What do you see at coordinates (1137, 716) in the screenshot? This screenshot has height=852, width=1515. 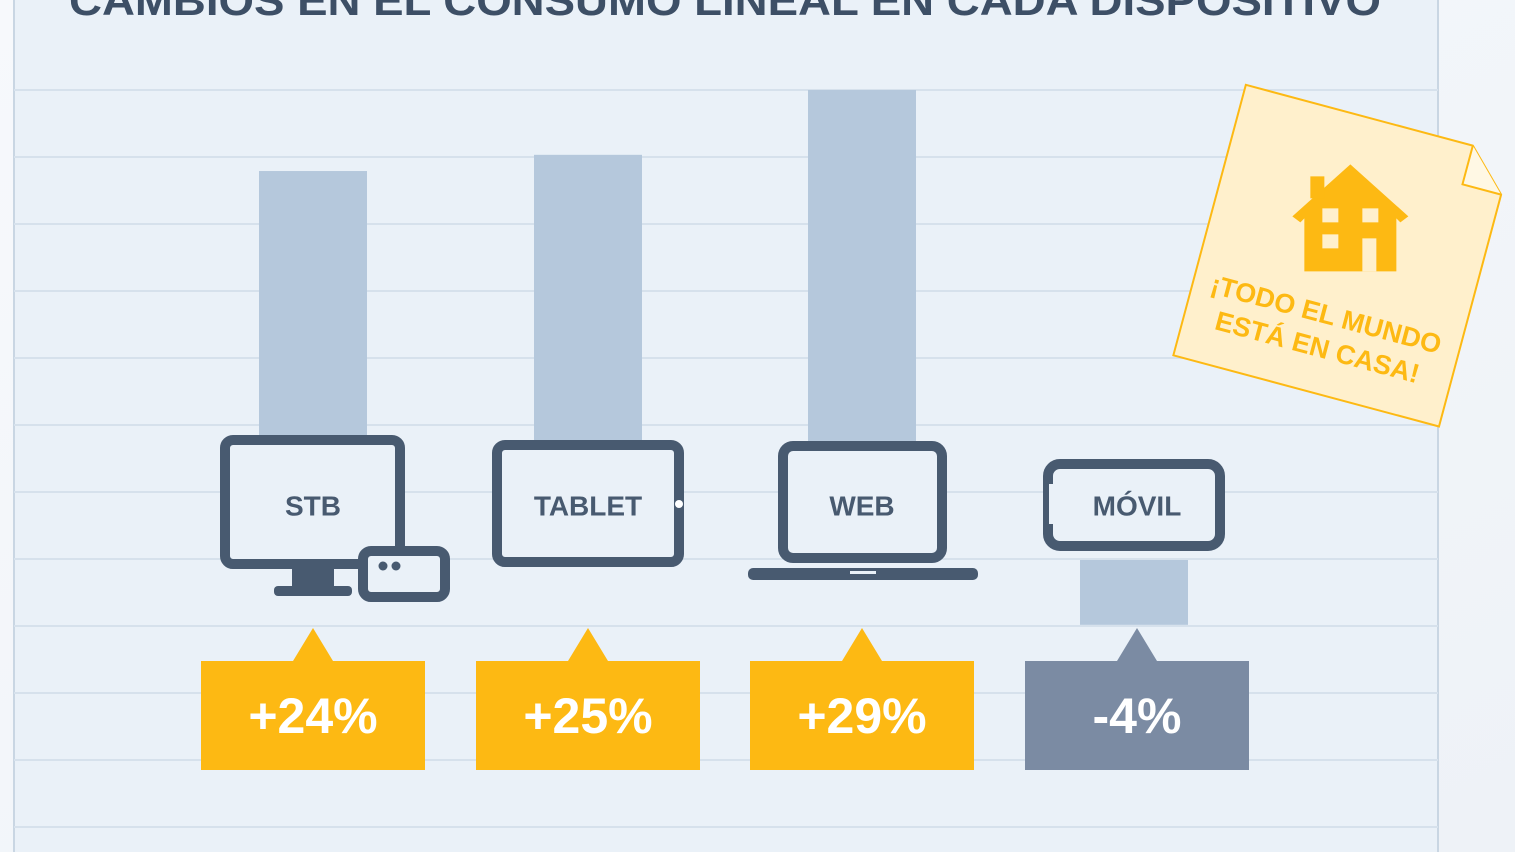 I see `value-label: -4%` at bounding box center [1137, 716].